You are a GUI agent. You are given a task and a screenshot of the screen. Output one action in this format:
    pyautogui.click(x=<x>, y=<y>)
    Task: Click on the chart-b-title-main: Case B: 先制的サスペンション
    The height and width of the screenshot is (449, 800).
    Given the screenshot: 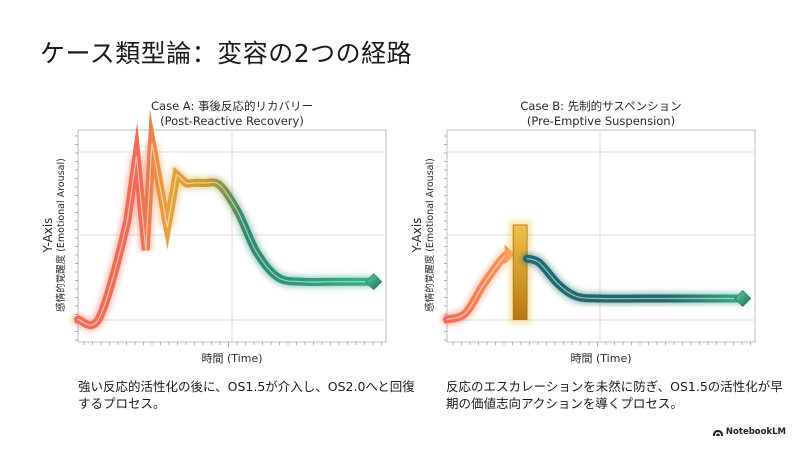 What is the action you would take?
    pyautogui.click(x=601, y=106)
    